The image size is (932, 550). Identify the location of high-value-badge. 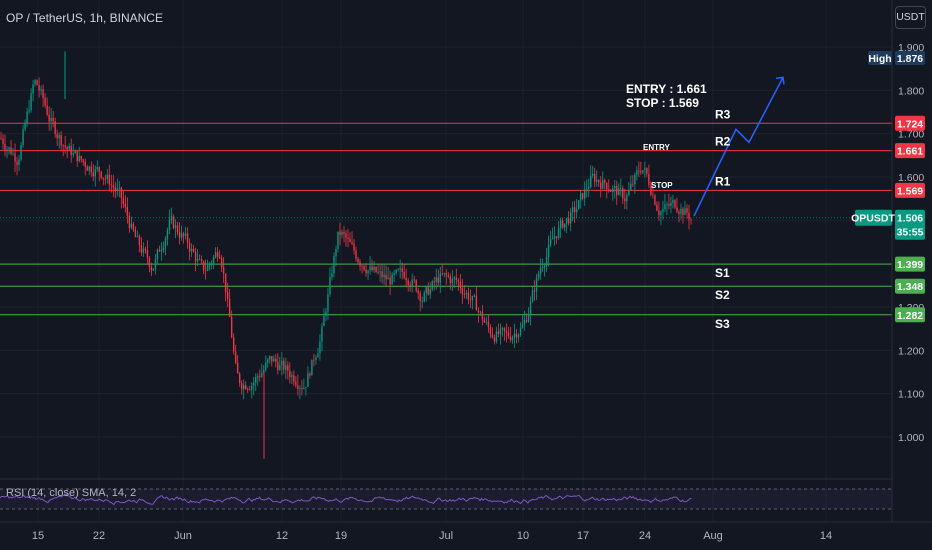
(910, 58).